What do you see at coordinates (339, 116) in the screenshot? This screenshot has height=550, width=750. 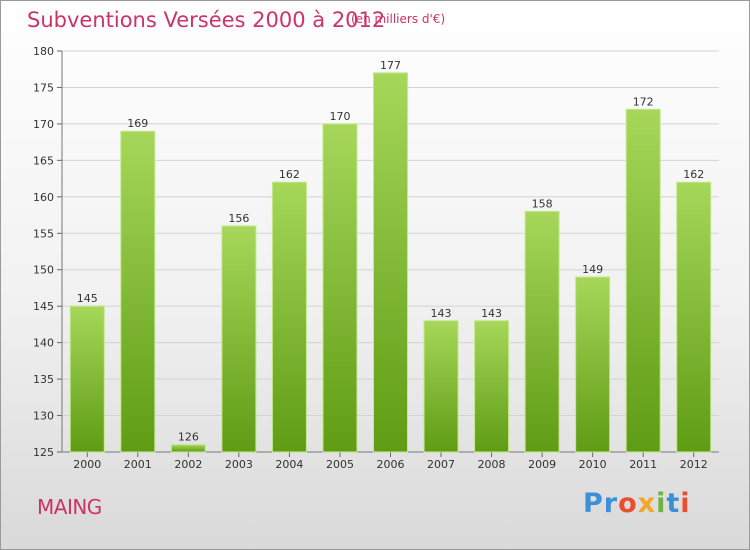 I see `data-label: 170` at bounding box center [339, 116].